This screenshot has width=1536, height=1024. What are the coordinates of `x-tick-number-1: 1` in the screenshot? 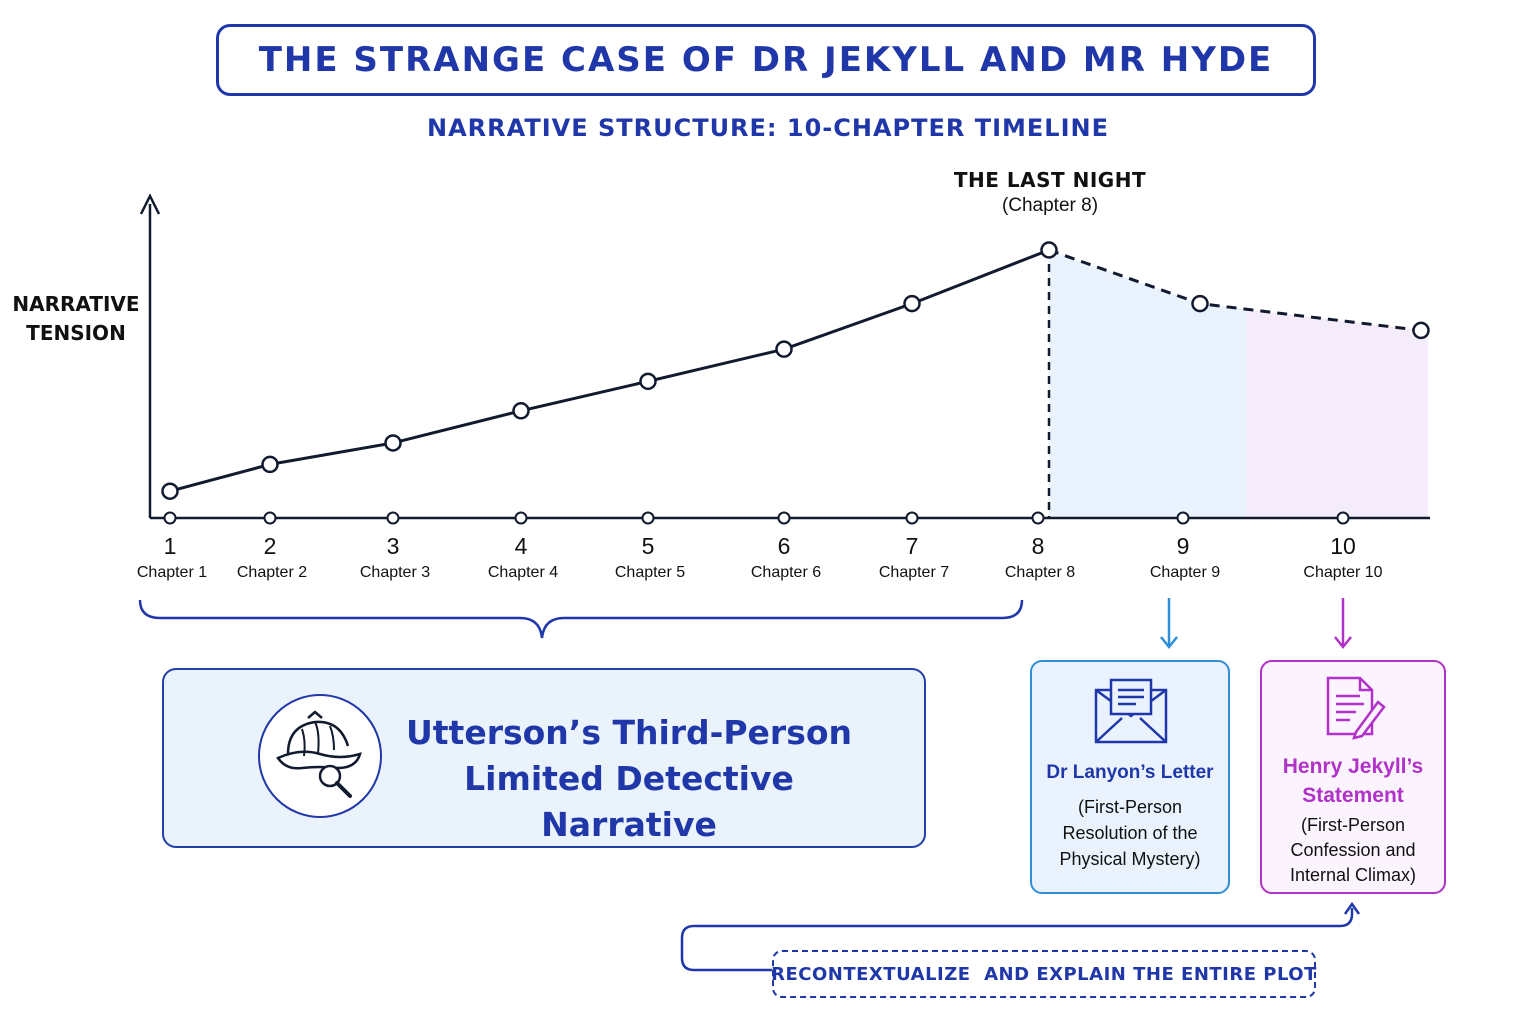 It's located at (170, 546).